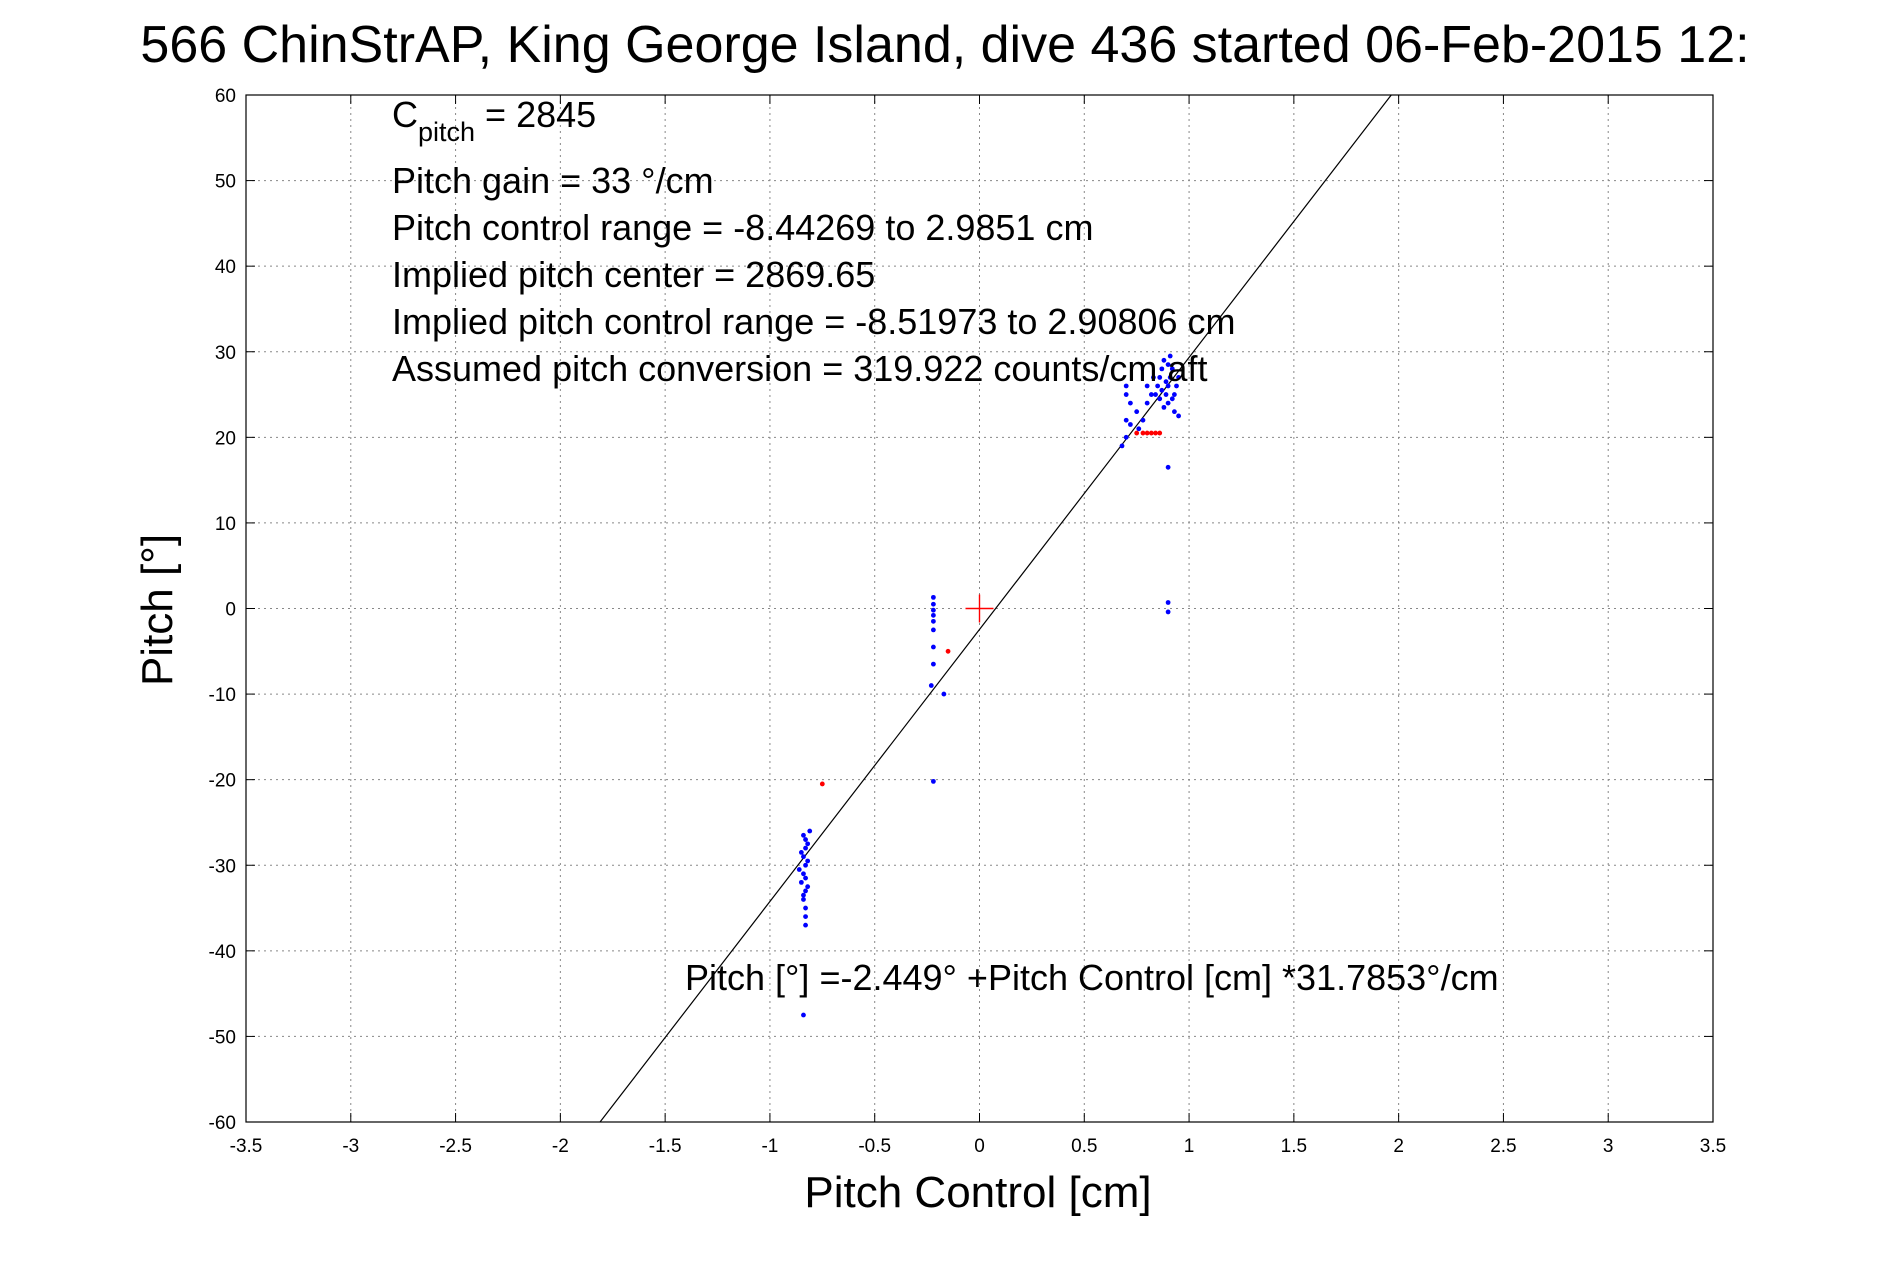 This screenshot has width=1891, height=1262. Describe the element at coordinates (222, 952) in the screenshot. I see `y-tick-label: -40` at that location.